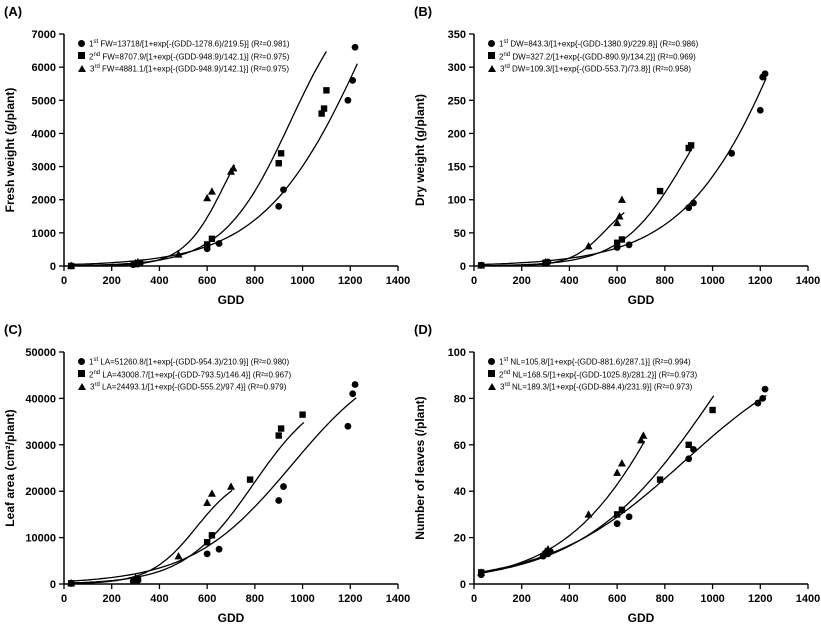 This screenshot has width=821, height=641. Describe the element at coordinates (622, 171) in the screenshot. I see `fit-curve-1st DW` at that location.